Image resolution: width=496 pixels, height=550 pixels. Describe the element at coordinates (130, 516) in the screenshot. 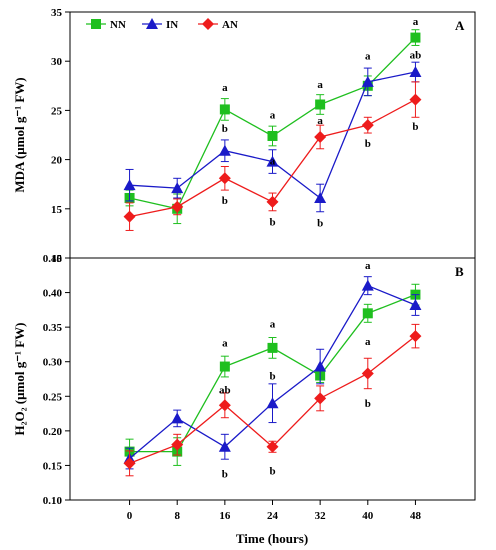

I see `x-tick-label: 0` at that location.